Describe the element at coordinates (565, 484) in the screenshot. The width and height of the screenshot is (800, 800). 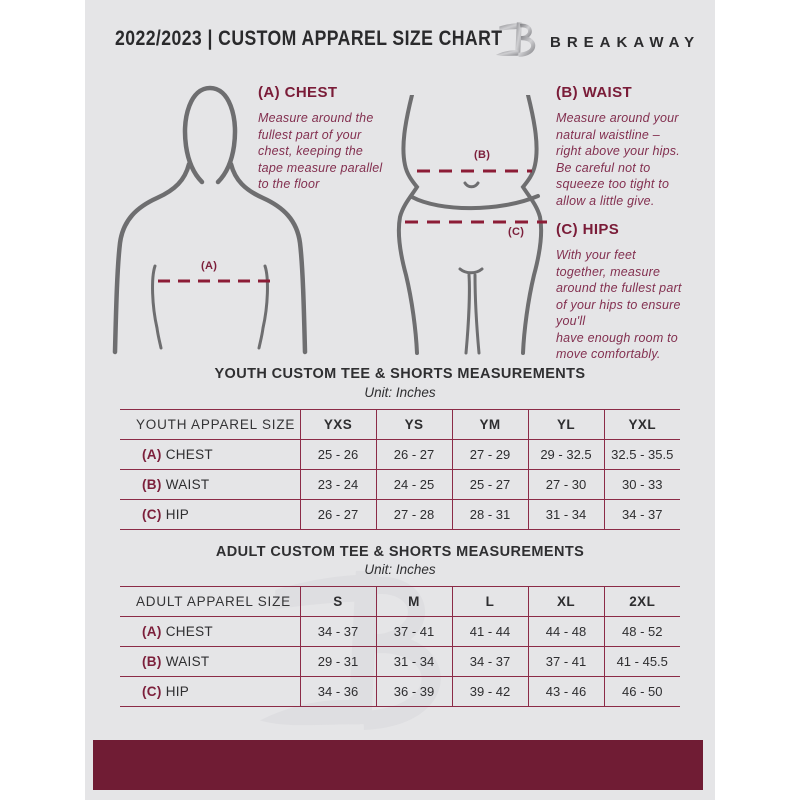
I see `cell: 27 - 30` at that location.